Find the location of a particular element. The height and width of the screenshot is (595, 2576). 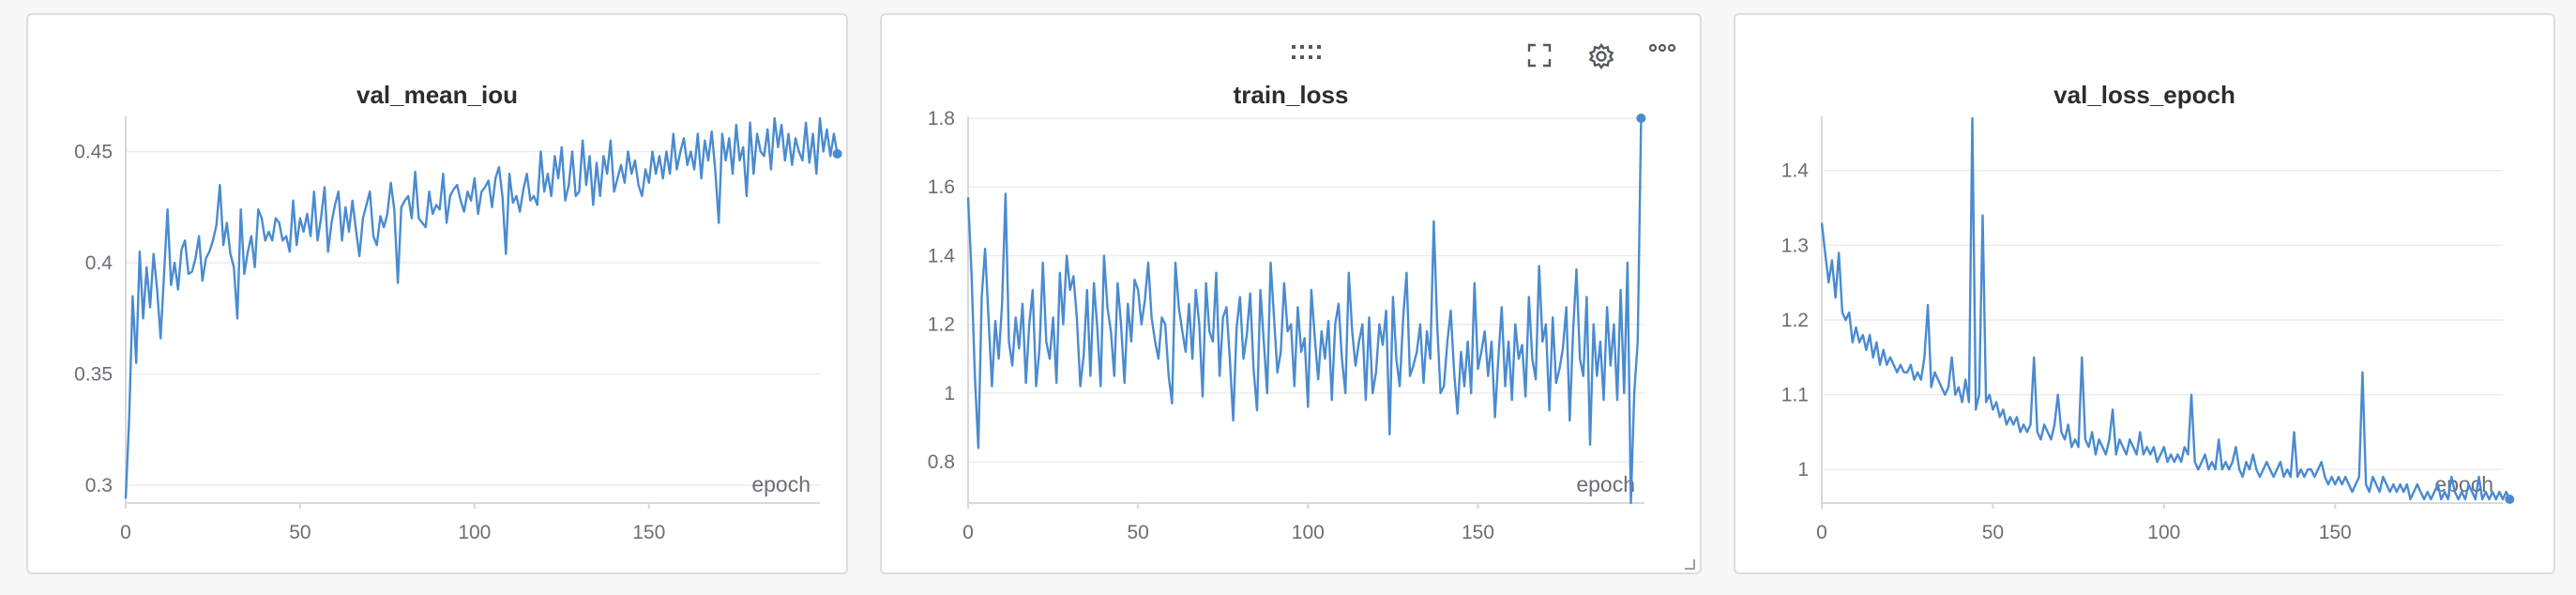

y-tick-label: 1.8 is located at coordinates (941, 119).